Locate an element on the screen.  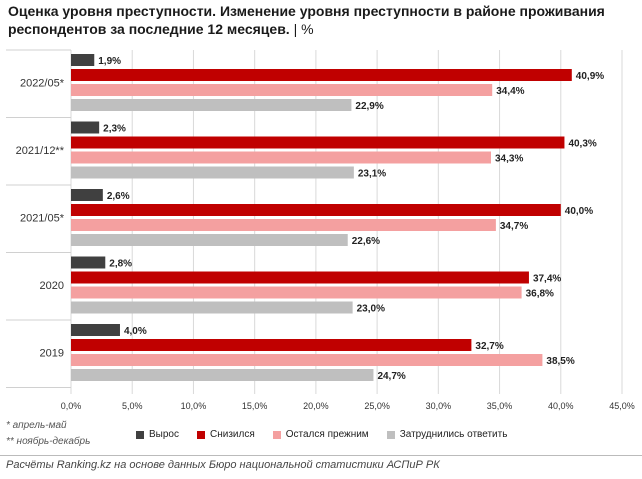
x-tick-label: 35,0% is located at coordinates (500, 406).